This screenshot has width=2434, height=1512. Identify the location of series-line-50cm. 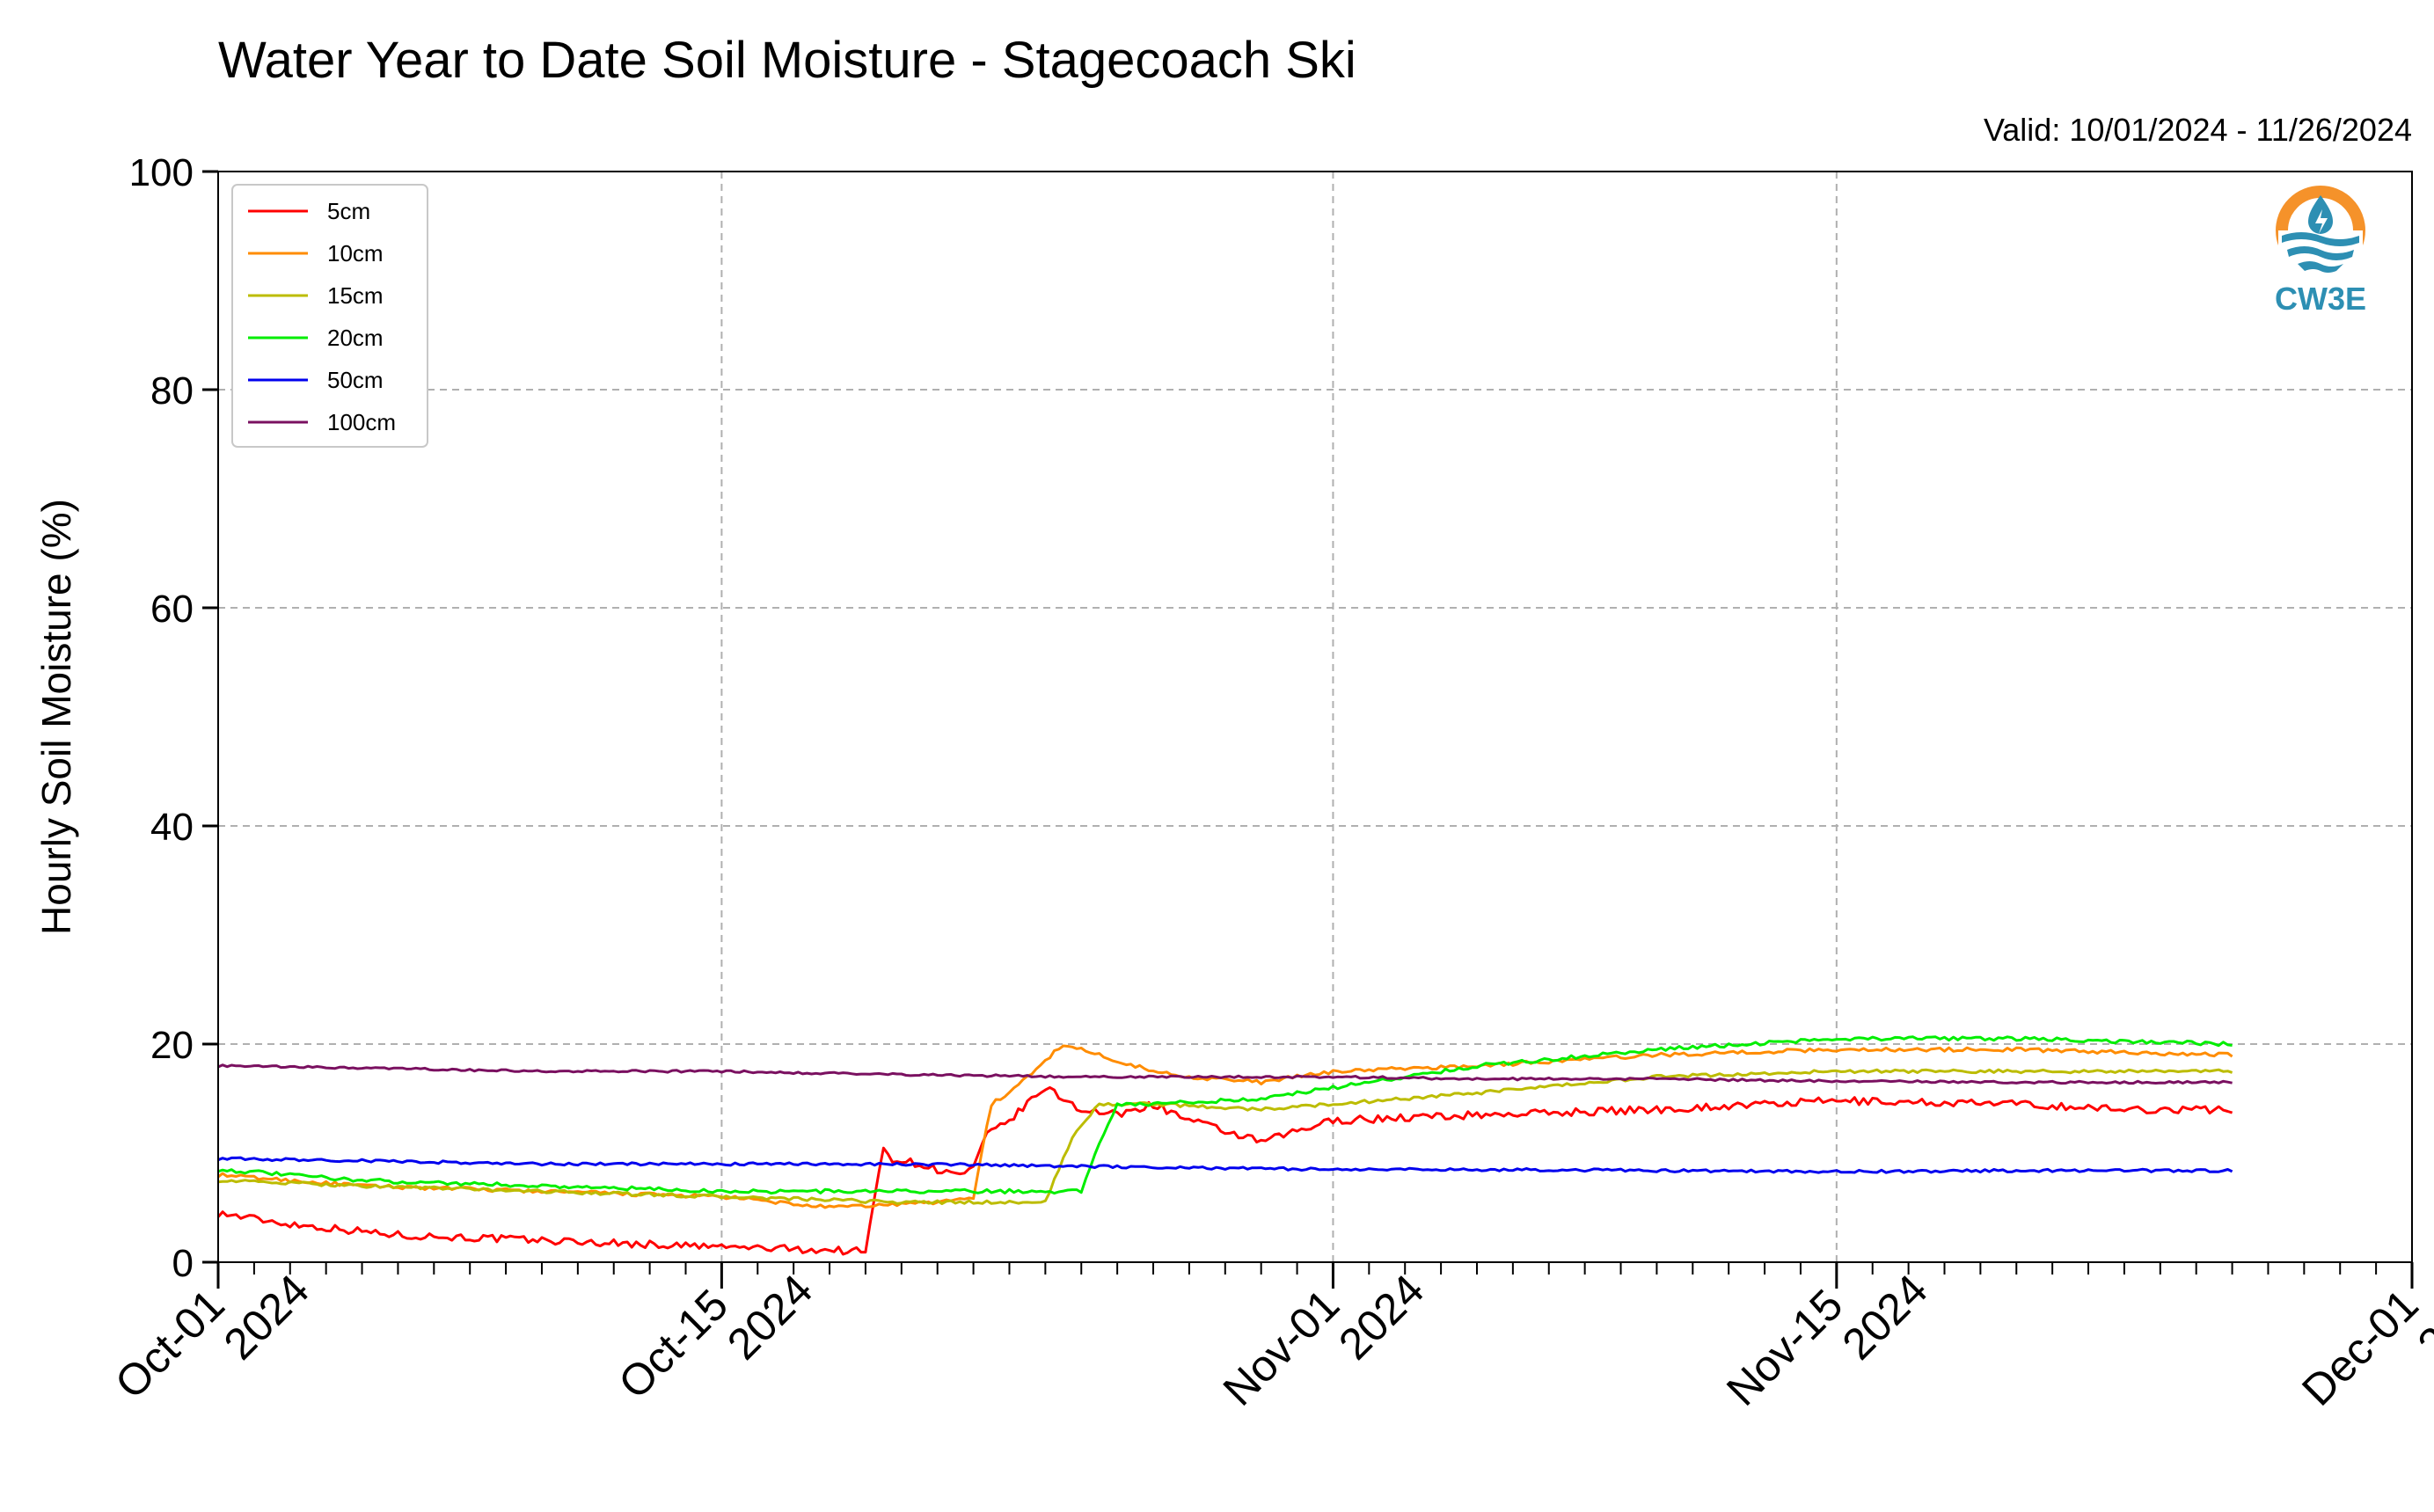
(1225, 1165).